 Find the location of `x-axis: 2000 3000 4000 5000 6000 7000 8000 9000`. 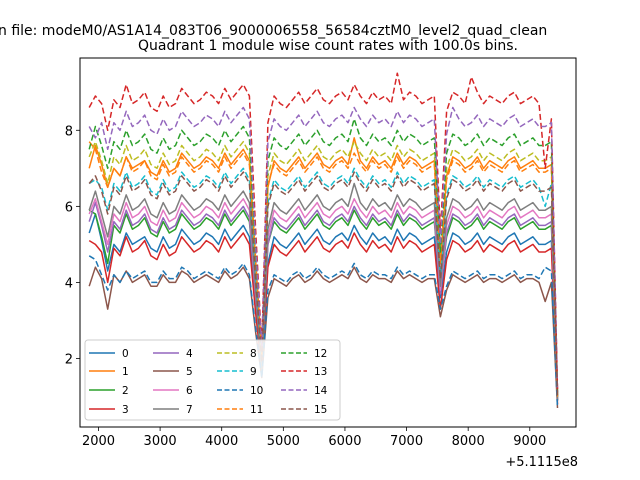

x-axis: 2000 3000 4000 5000 6000 7000 8000 9000 is located at coordinates (314, 438).